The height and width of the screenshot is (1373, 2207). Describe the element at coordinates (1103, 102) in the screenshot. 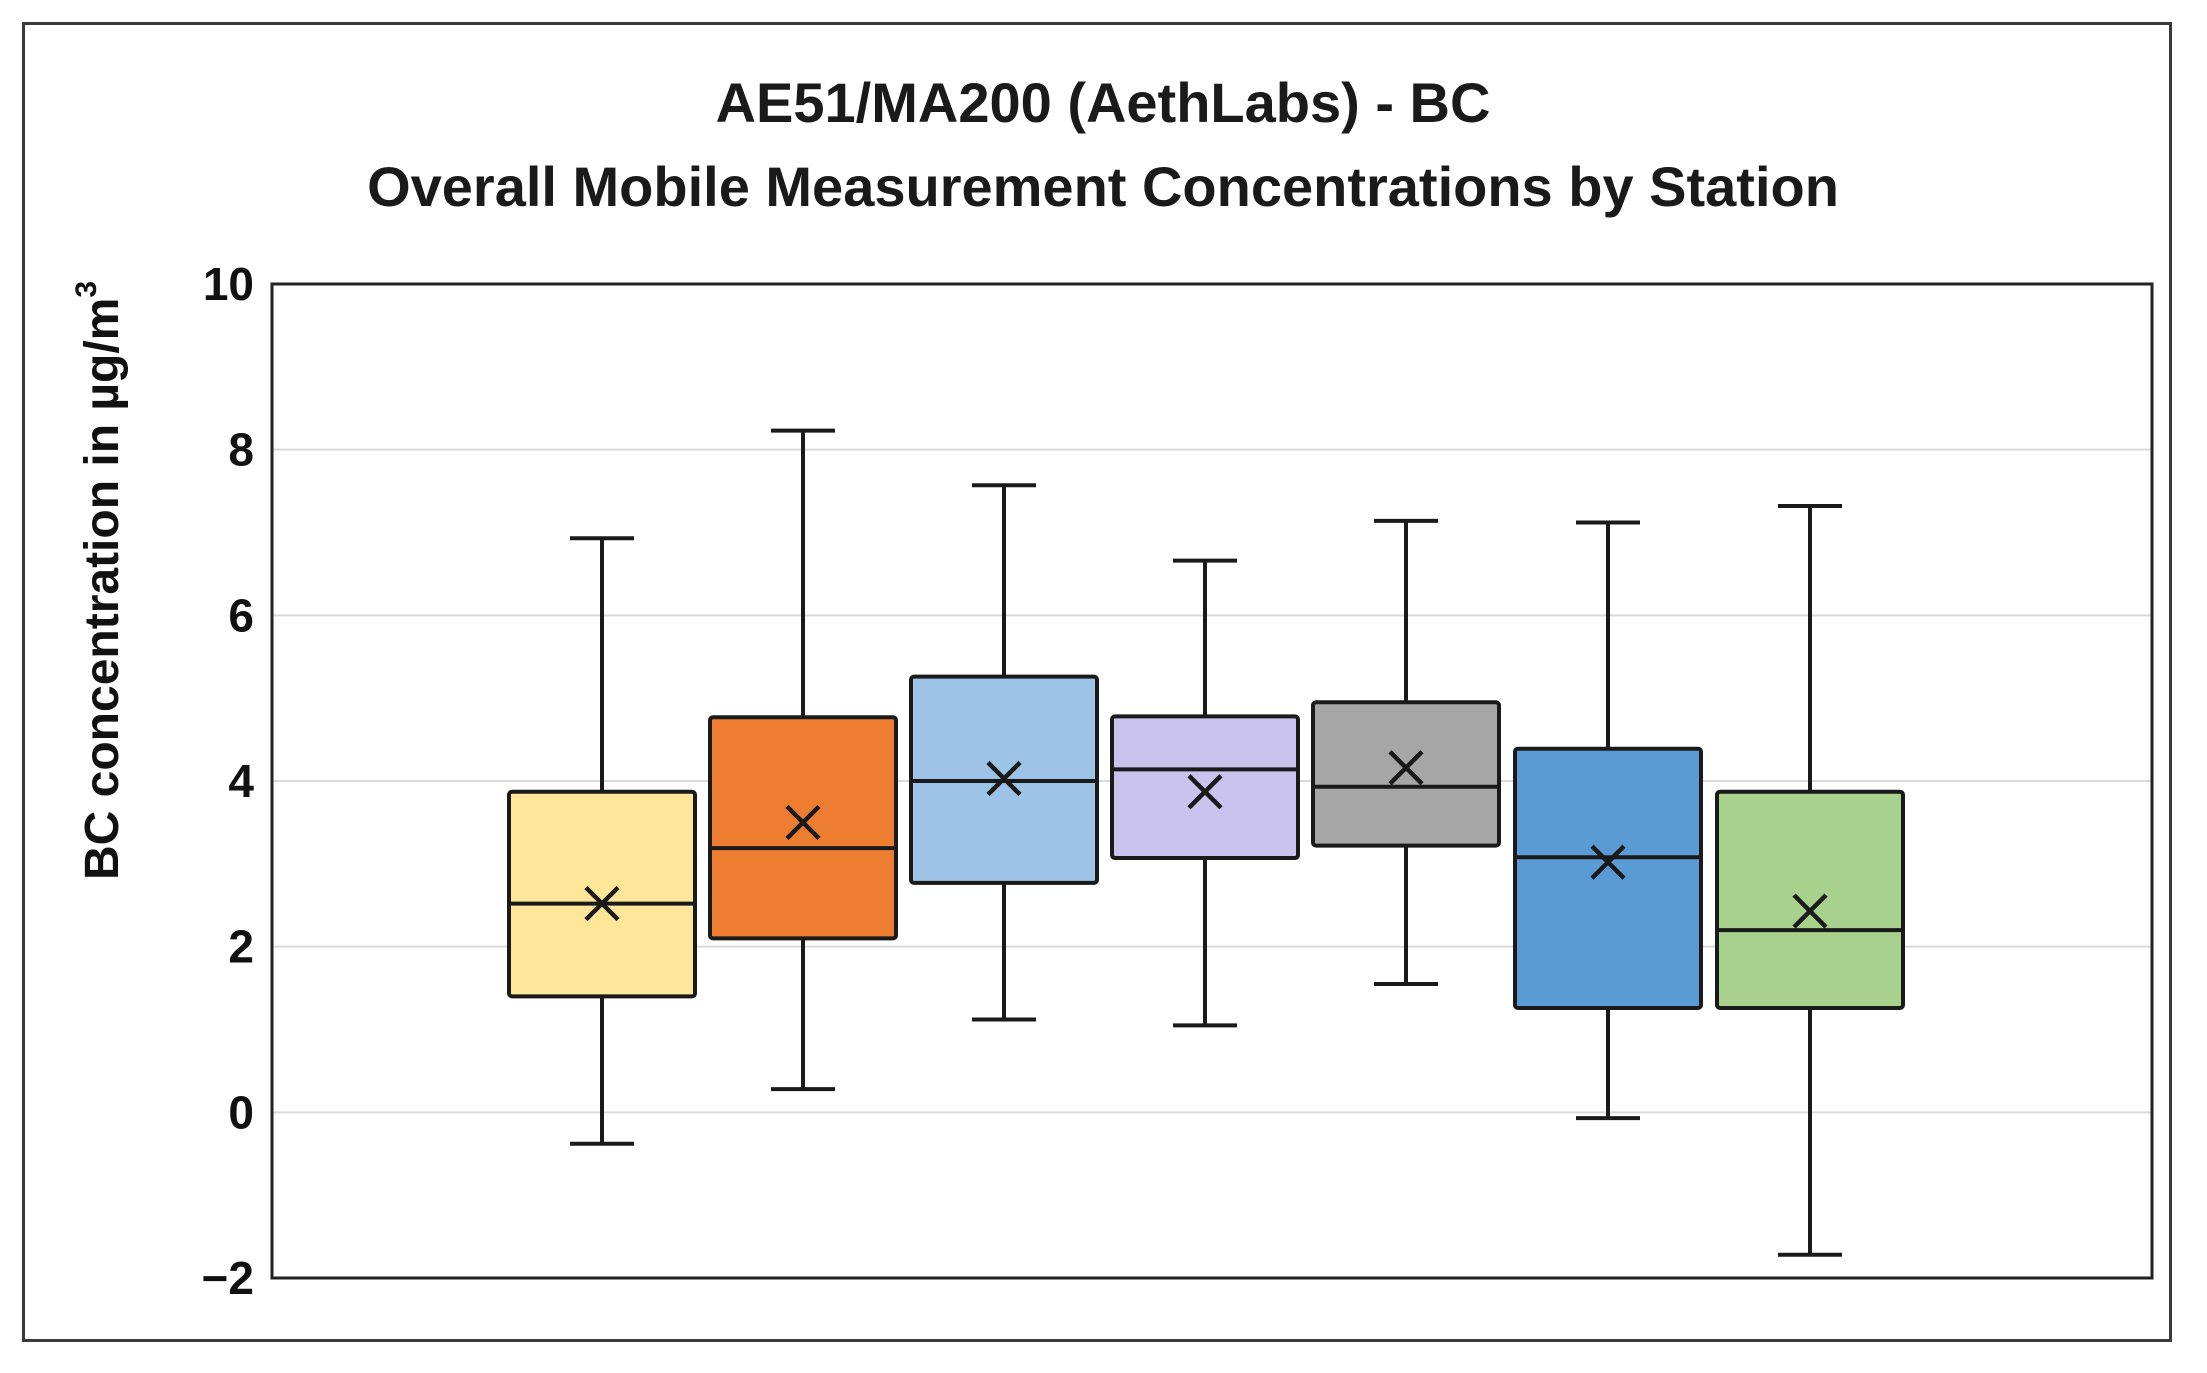

I see `chart-title: AE51/MA200 (AethLabs) - BC` at that location.